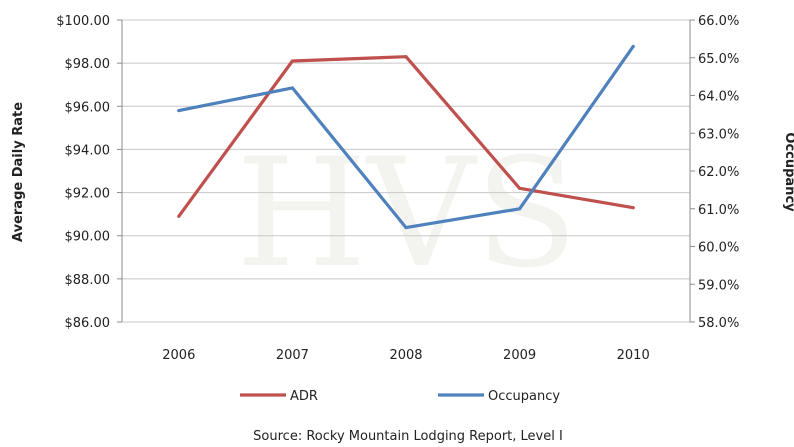 Image resolution: width=794 pixels, height=447 pixels. What do you see at coordinates (88, 107) in the screenshot?
I see `left-tick-label: $96.00` at bounding box center [88, 107].